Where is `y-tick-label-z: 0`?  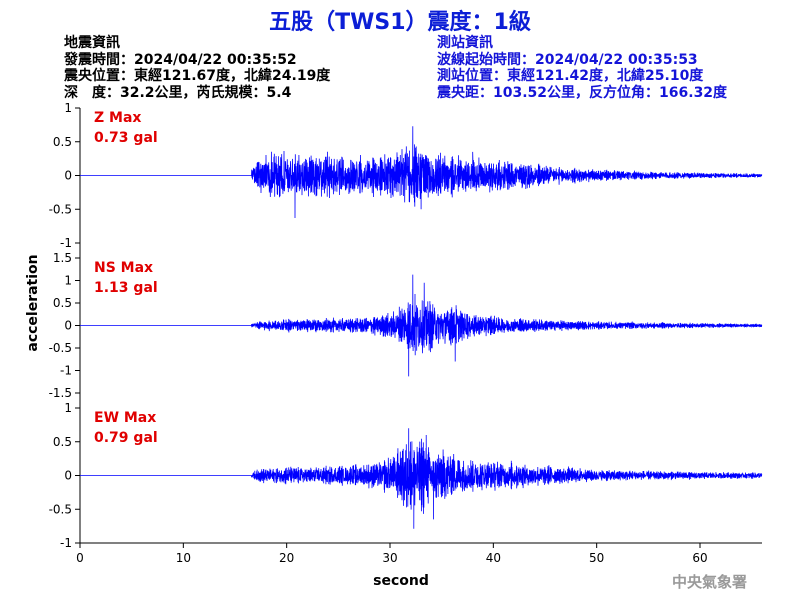 y-tick-label-z: 0 is located at coordinates (68, 176).